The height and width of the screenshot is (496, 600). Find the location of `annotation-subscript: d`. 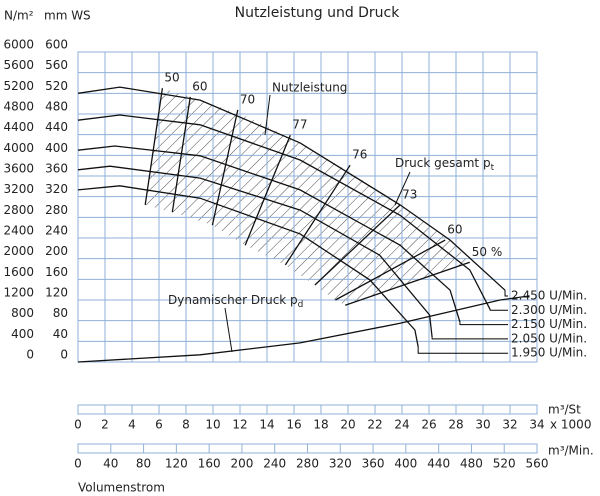

annotation-subscript: d is located at coordinates (301, 305).